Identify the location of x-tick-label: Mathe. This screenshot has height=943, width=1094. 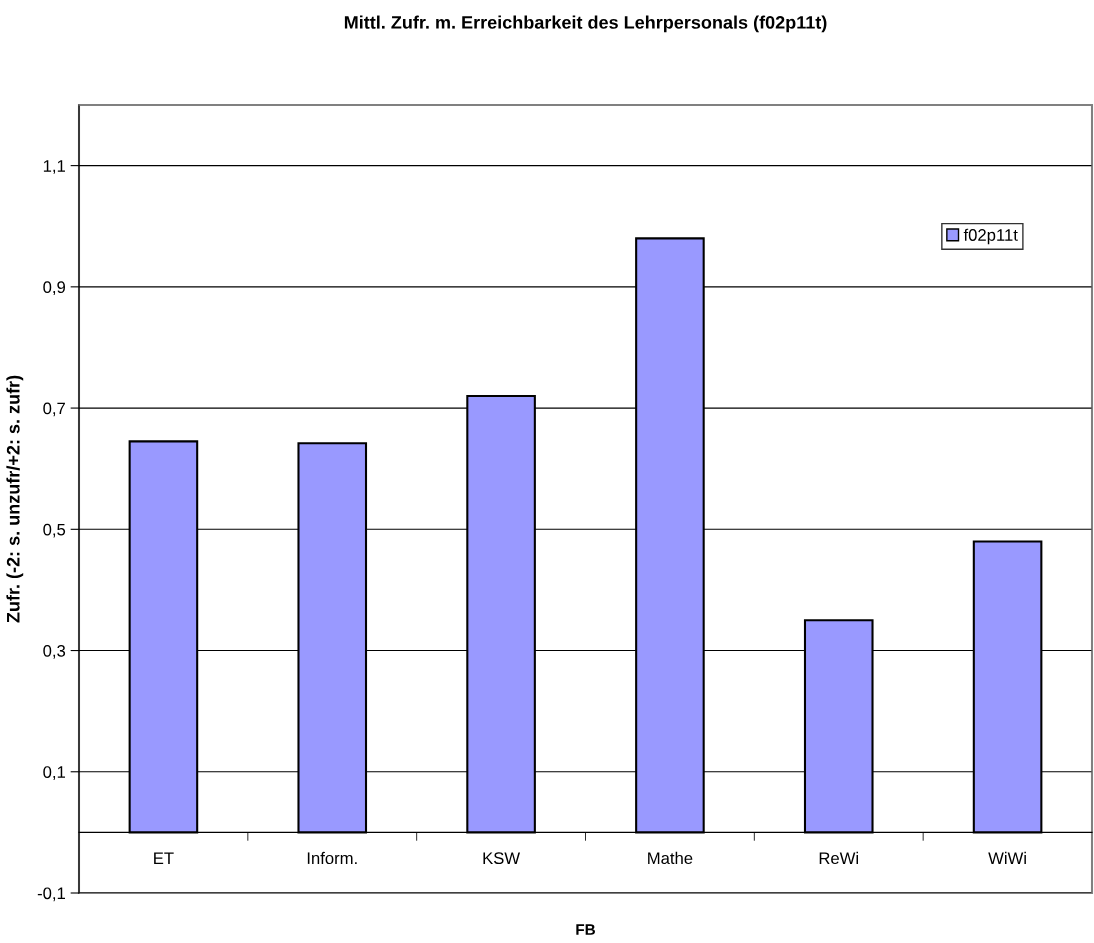
(670, 858).